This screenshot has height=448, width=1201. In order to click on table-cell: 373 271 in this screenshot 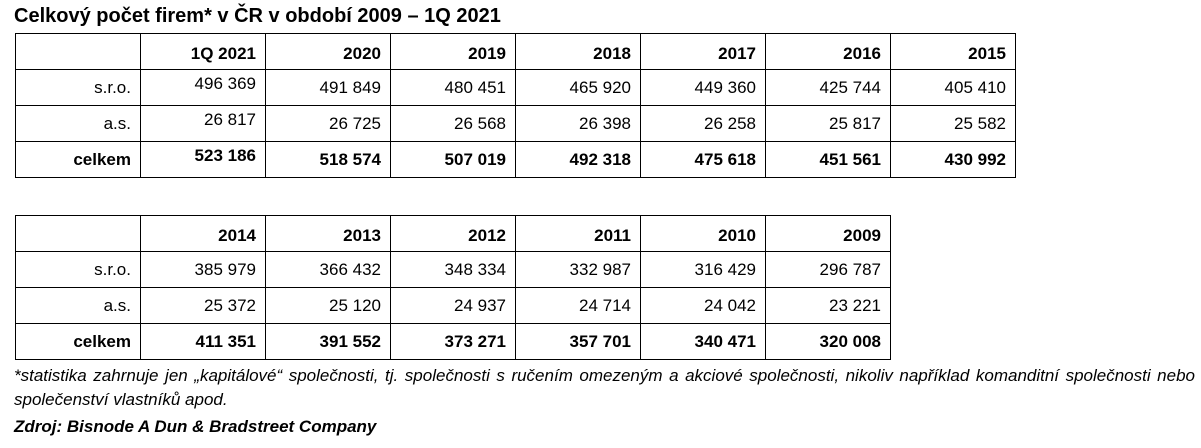, I will do `click(453, 341)`.